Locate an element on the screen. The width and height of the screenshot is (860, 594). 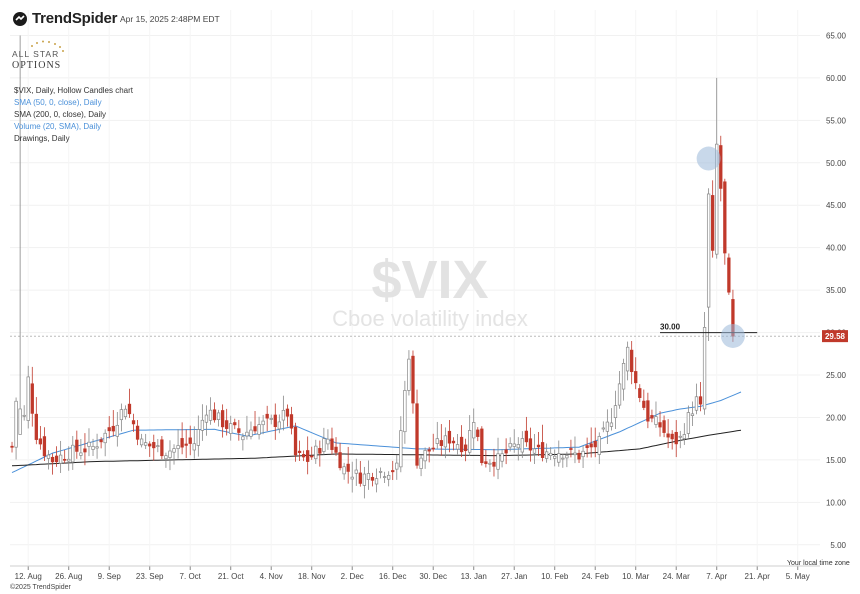
legend-title: $VIX, Daily, Hollow Candles chart is located at coordinates (74, 90).